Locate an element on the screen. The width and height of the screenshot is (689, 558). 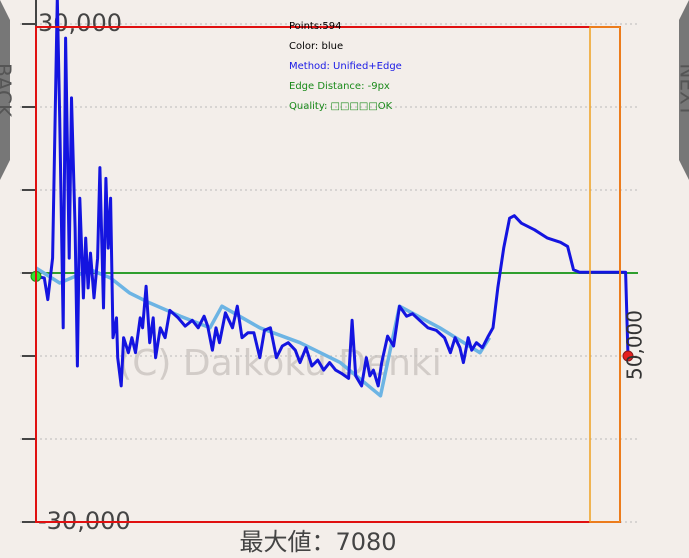
annotation: Color: blue is located at coordinates (316, 46).